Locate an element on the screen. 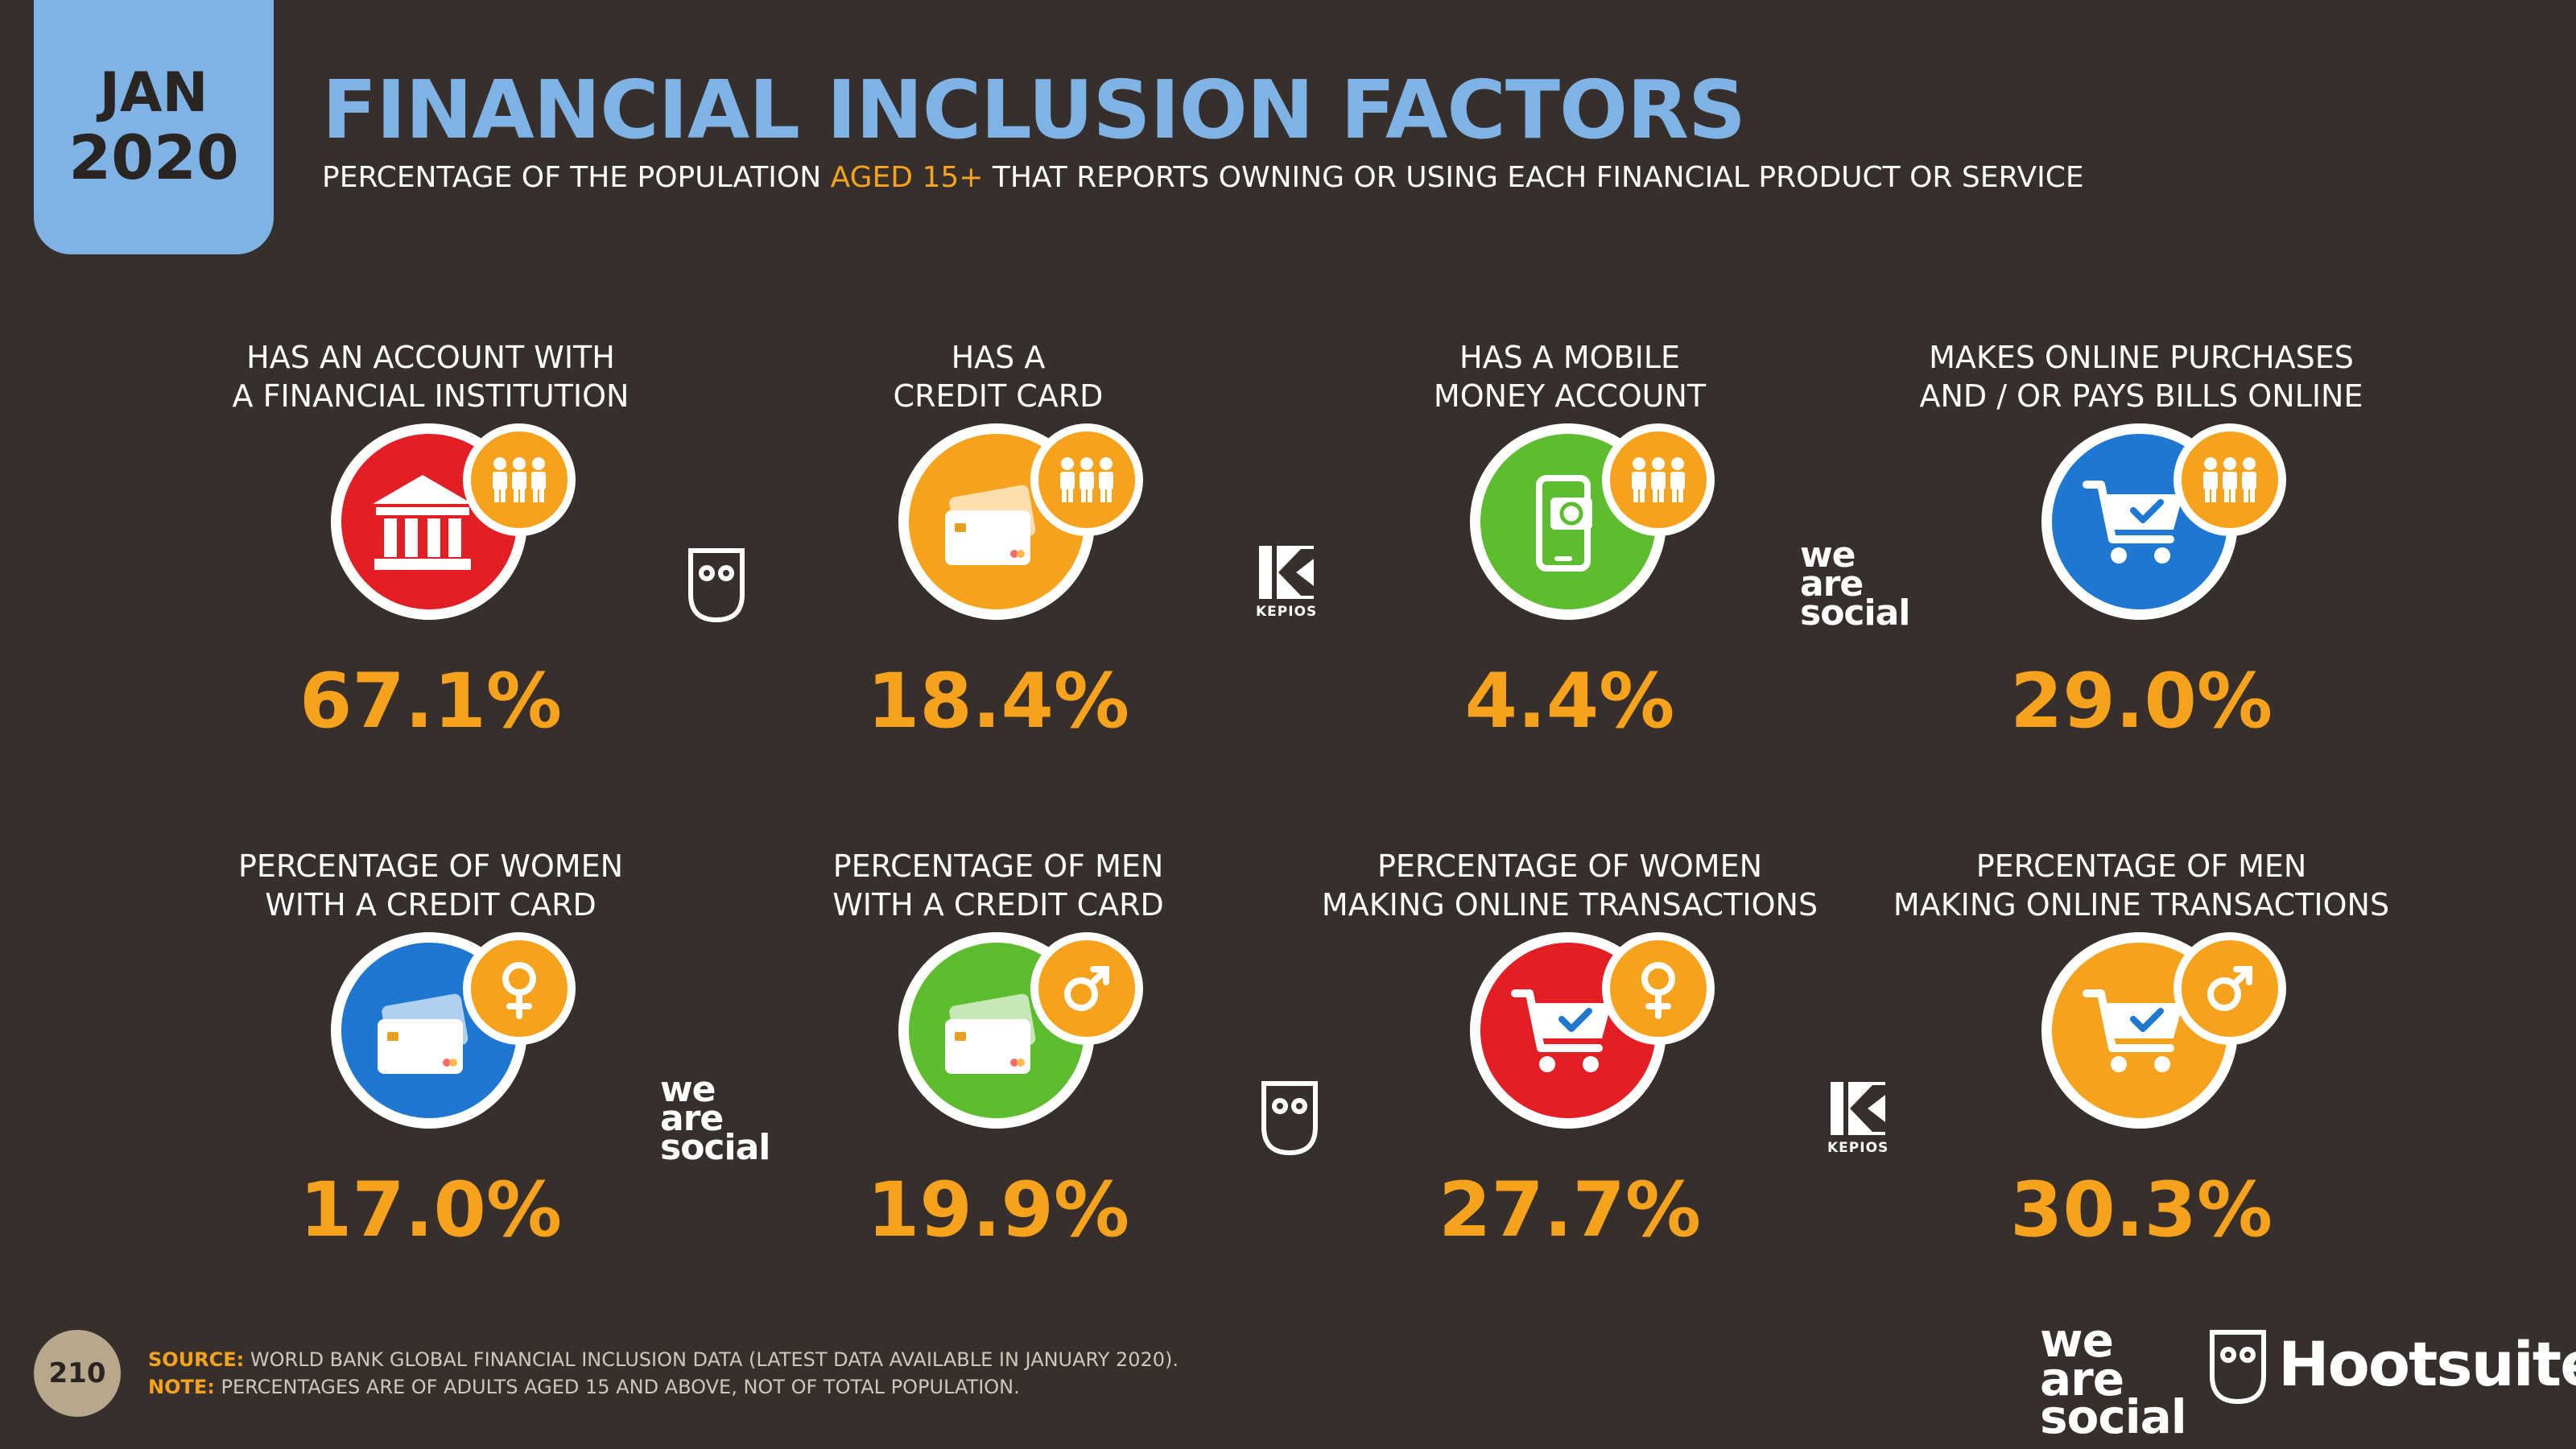 This screenshot has height=1449, width=2576. stat-label-line1: HAS A MOBILE is located at coordinates (1569, 357).